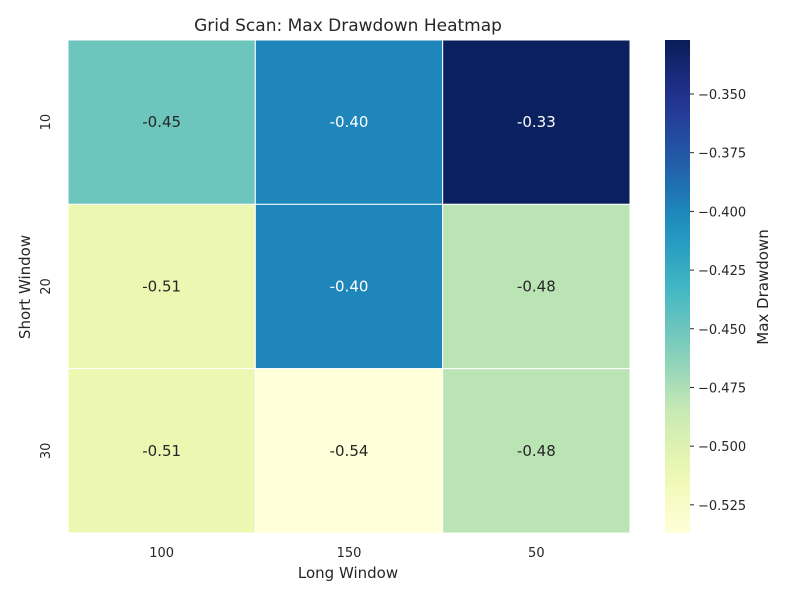 The width and height of the screenshot is (800, 600). Describe the element at coordinates (348, 26) in the screenshot. I see `chart-title: Grid Scan: Max Drawdown Heatmap` at that location.